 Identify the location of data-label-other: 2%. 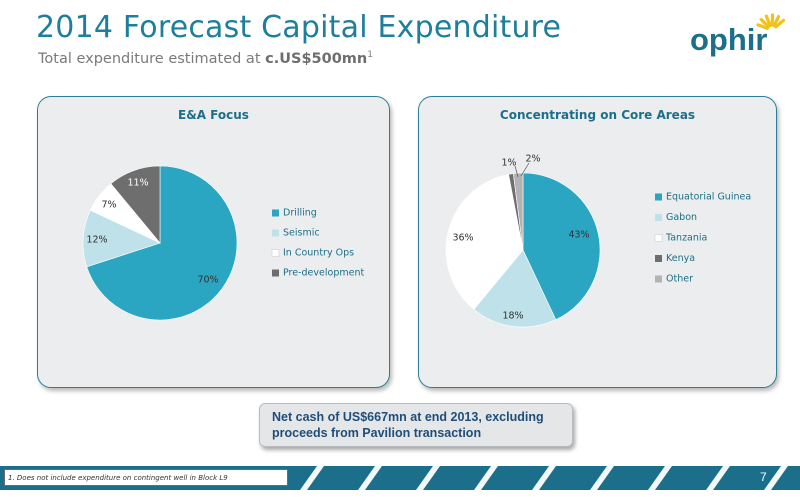
(532, 159).